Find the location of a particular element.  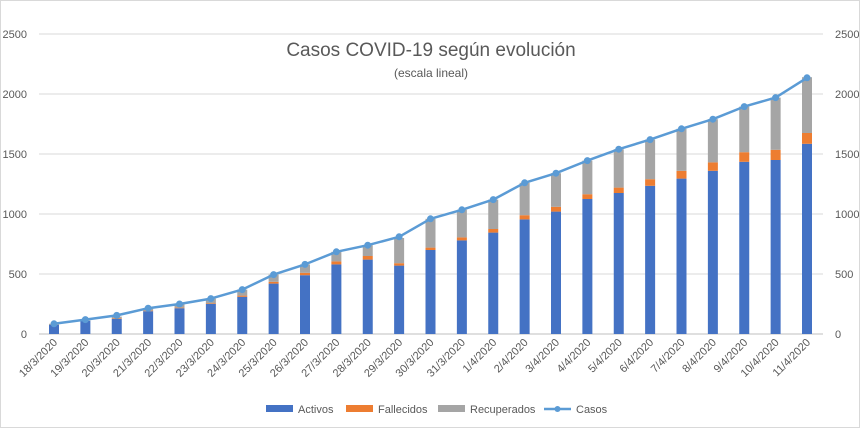

legend-label-activos: Activos is located at coordinates (316, 410).